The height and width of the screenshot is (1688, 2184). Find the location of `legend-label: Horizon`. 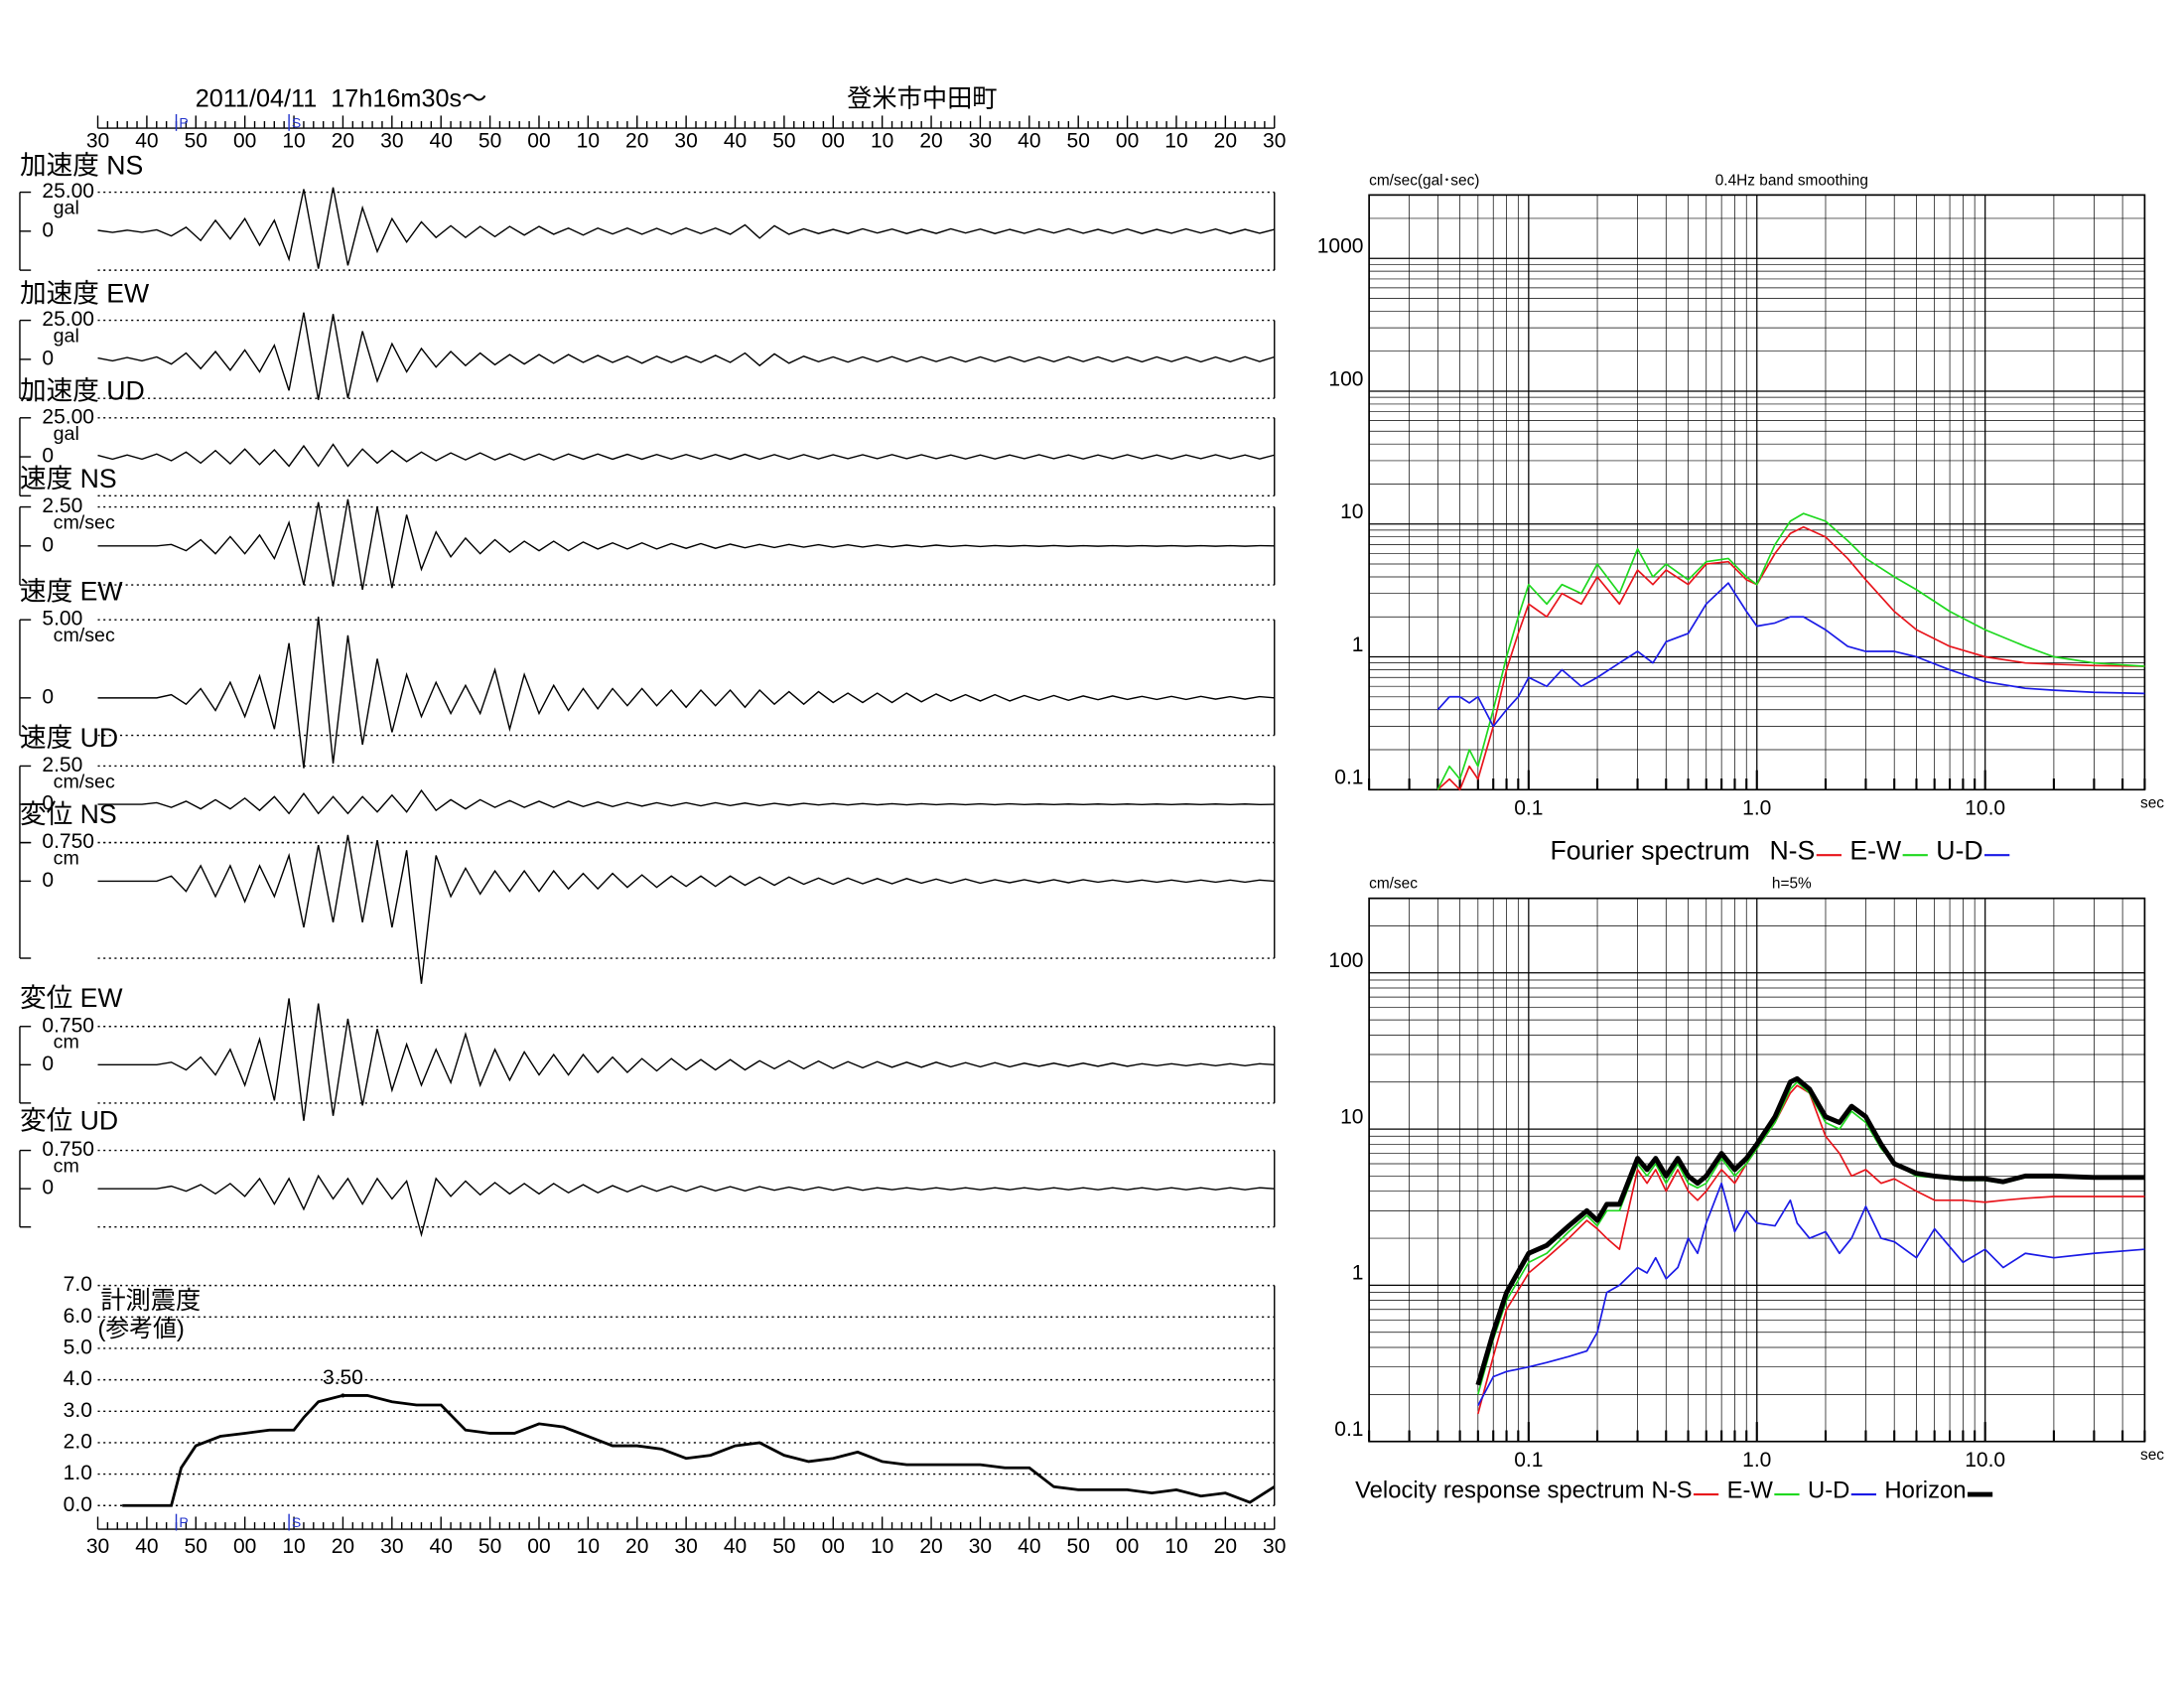

legend-label: Horizon is located at coordinates (1925, 1490).